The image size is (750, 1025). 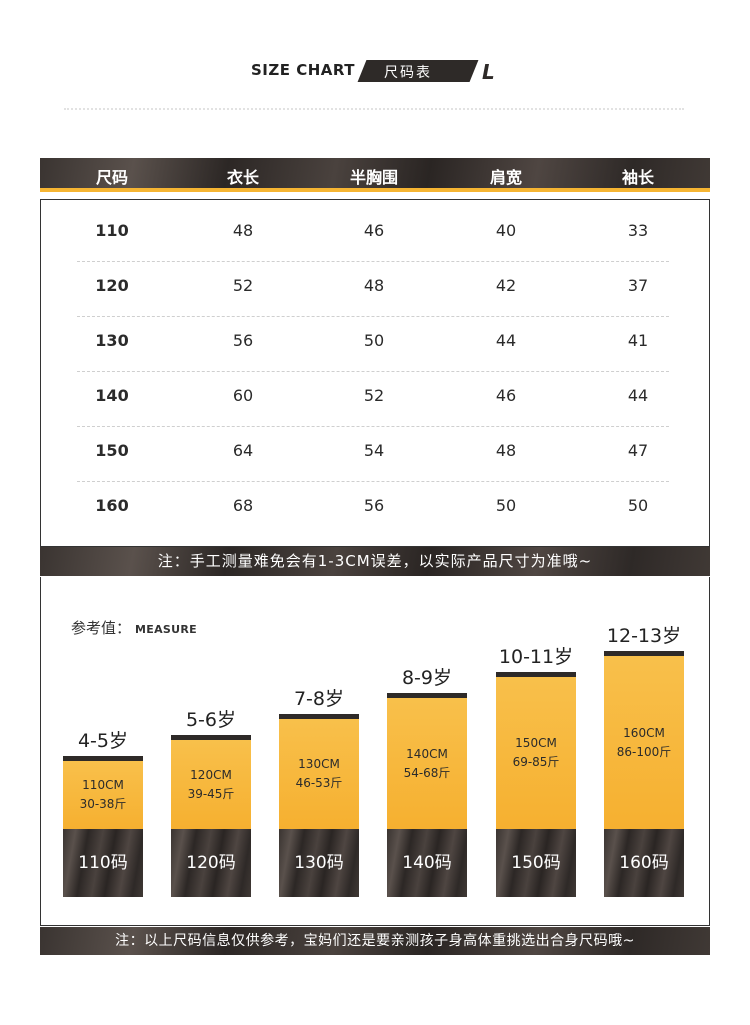 I want to click on bar-age-label: 12-13岁, so click(x=644, y=636).